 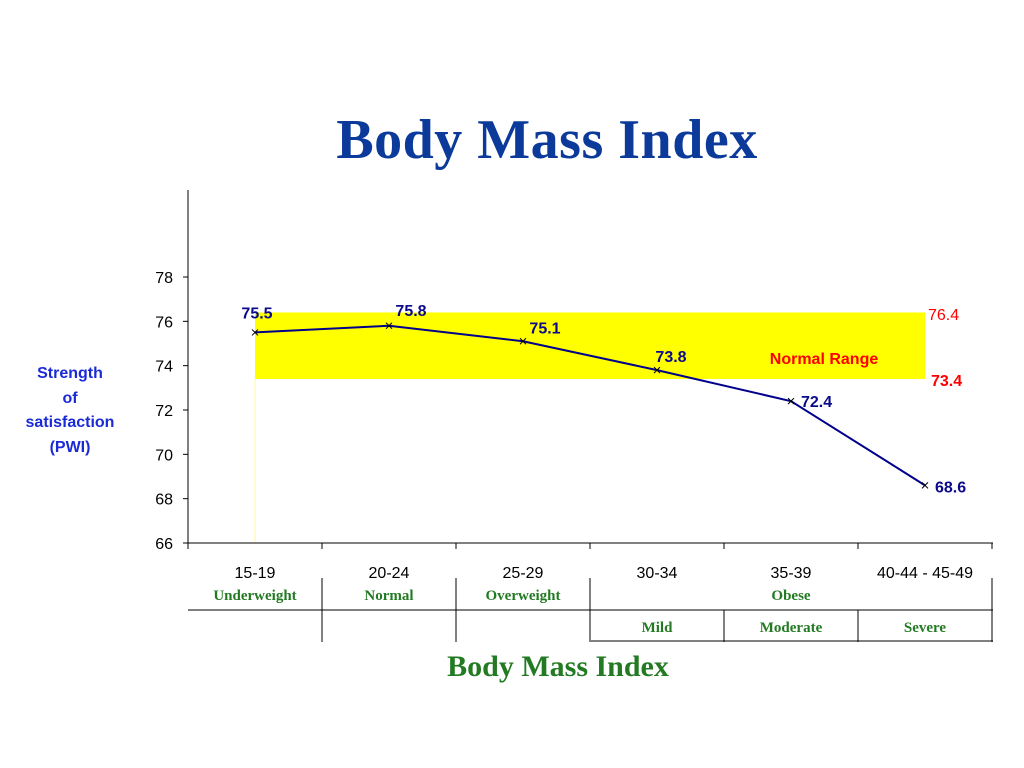 What do you see at coordinates (164, 278) in the screenshot?
I see `y-tick-label: 78` at bounding box center [164, 278].